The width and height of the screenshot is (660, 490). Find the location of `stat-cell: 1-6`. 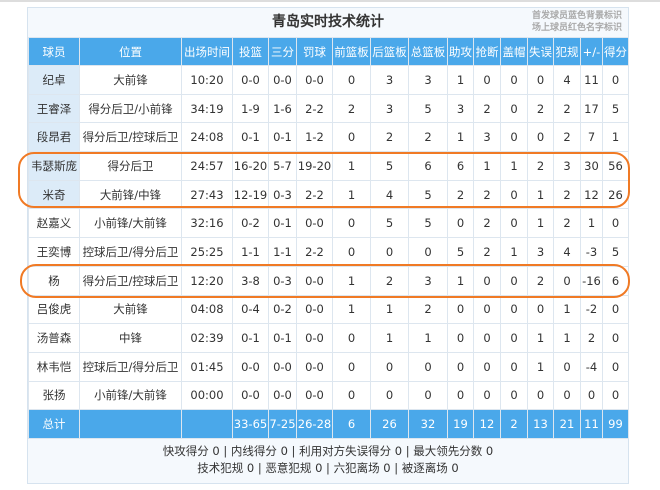

stat-cell: 1-6 is located at coordinates (282, 108).